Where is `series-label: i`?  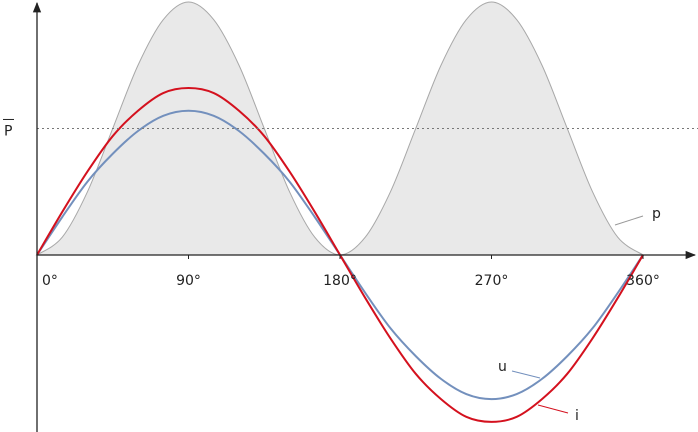
series-label: i is located at coordinates (577, 416).